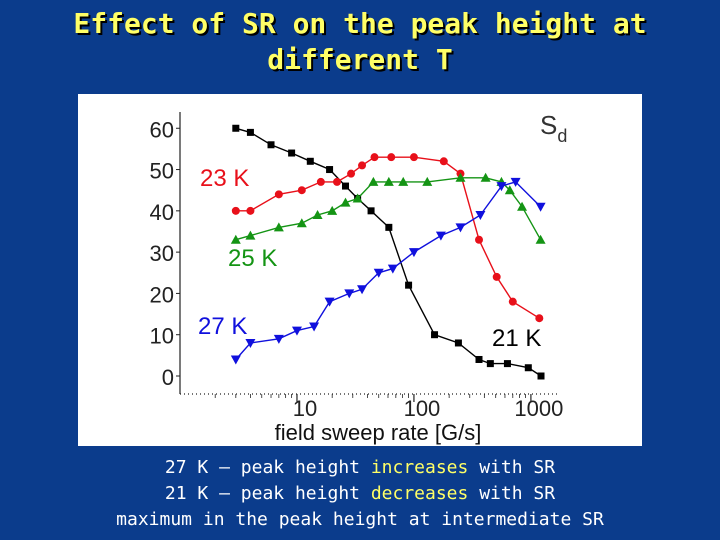  I want to click on y-tick-label: 40, so click(162, 212).